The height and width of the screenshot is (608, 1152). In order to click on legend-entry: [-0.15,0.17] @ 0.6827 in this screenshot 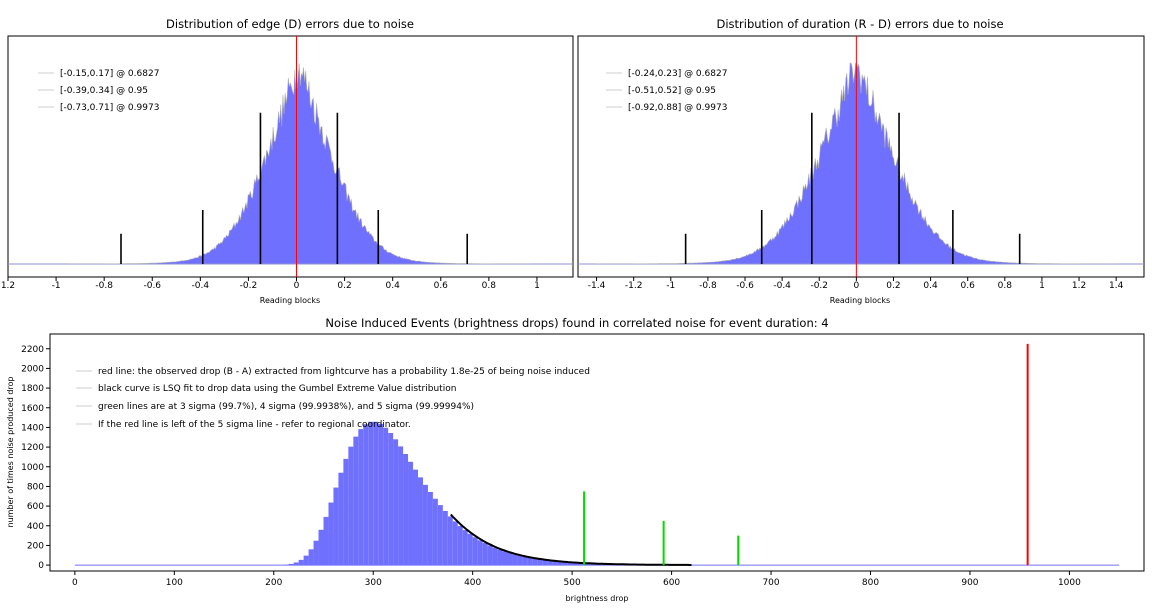, I will do `click(109, 74)`.